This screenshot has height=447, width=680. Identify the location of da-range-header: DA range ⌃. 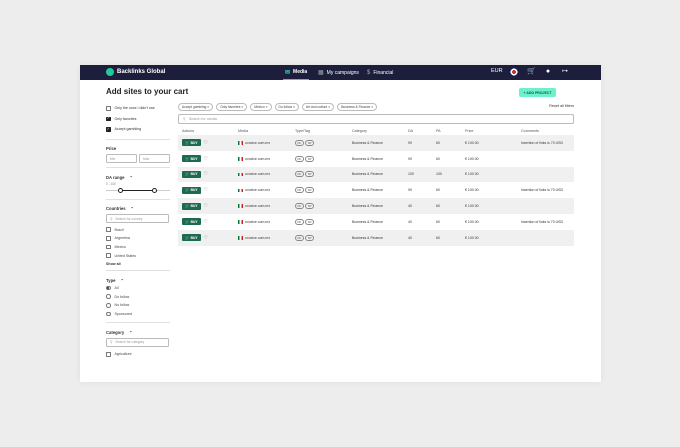
(138, 177).